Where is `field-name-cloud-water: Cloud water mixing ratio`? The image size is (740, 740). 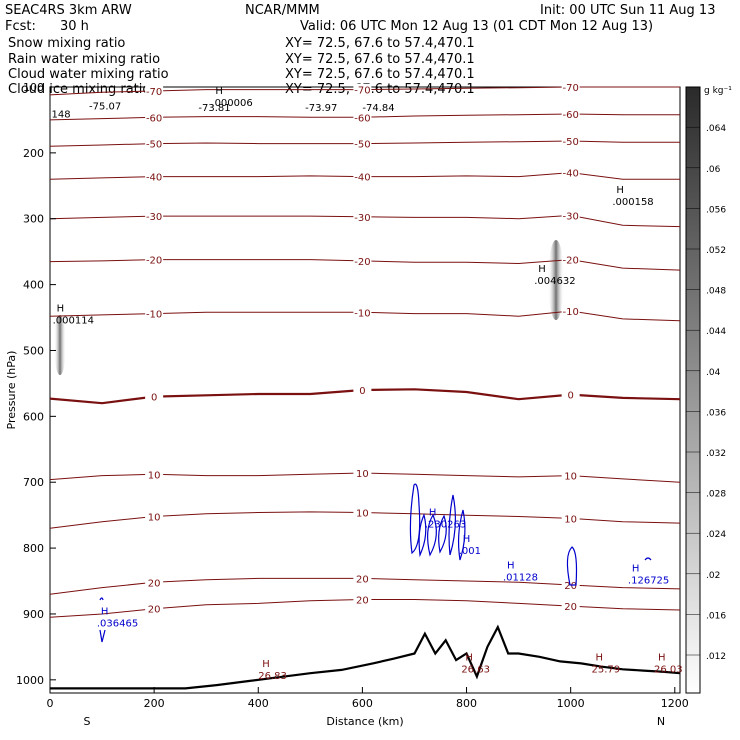 field-name-cloud-water: Cloud water mixing ratio is located at coordinates (88, 74).